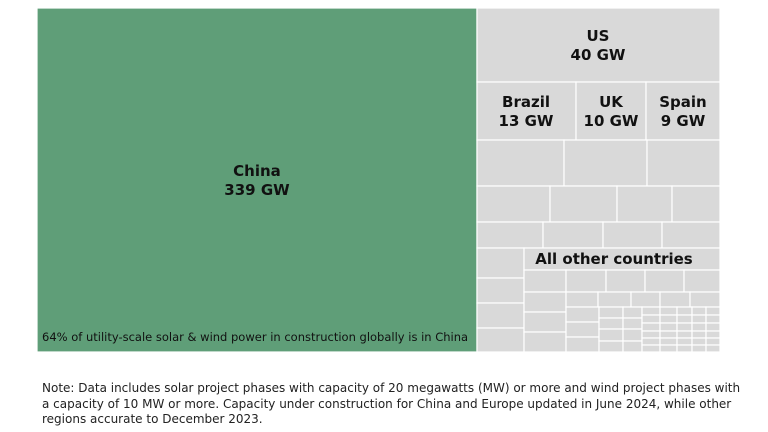 The height and width of the screenshot is (432, 768). Describe the element at coordinates (526, 121) in the screenshot. I see `brazil-value: 13 GW` at that location.